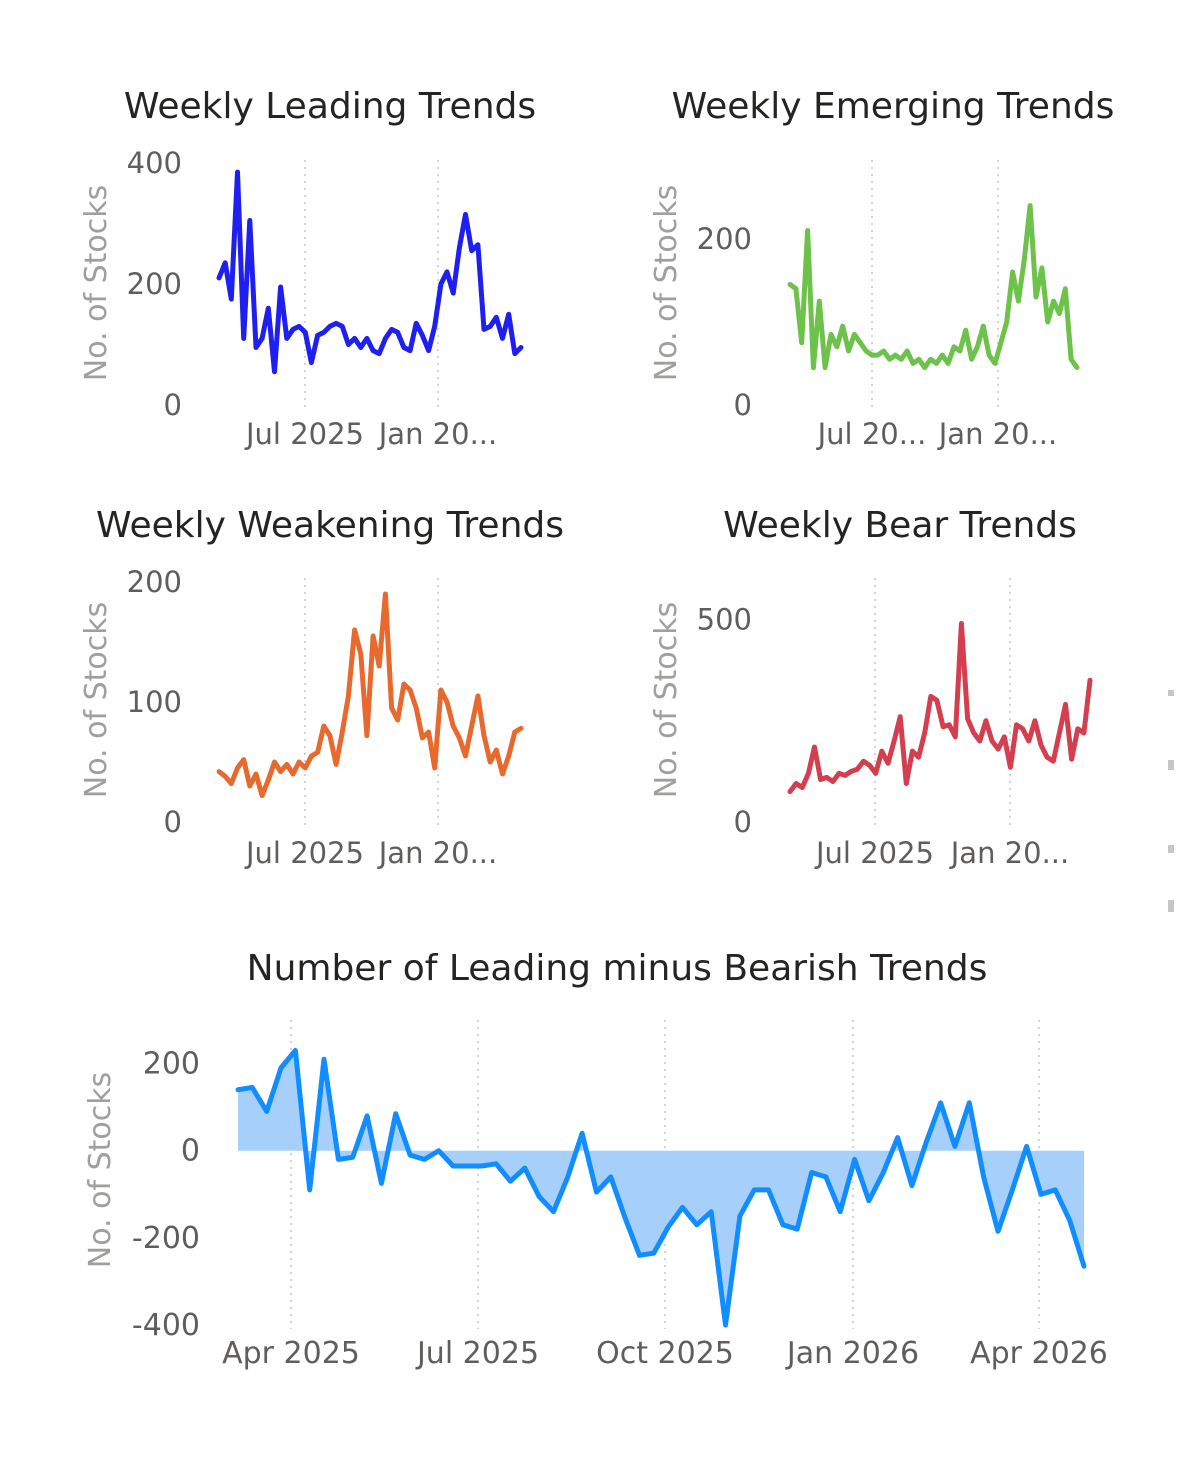 The height and width of the screenshot is (1458, 1200). Describe the element at coordinates (665, 1353) in the screenshot. I see `x-tick-label: Oct 2025` at that location.